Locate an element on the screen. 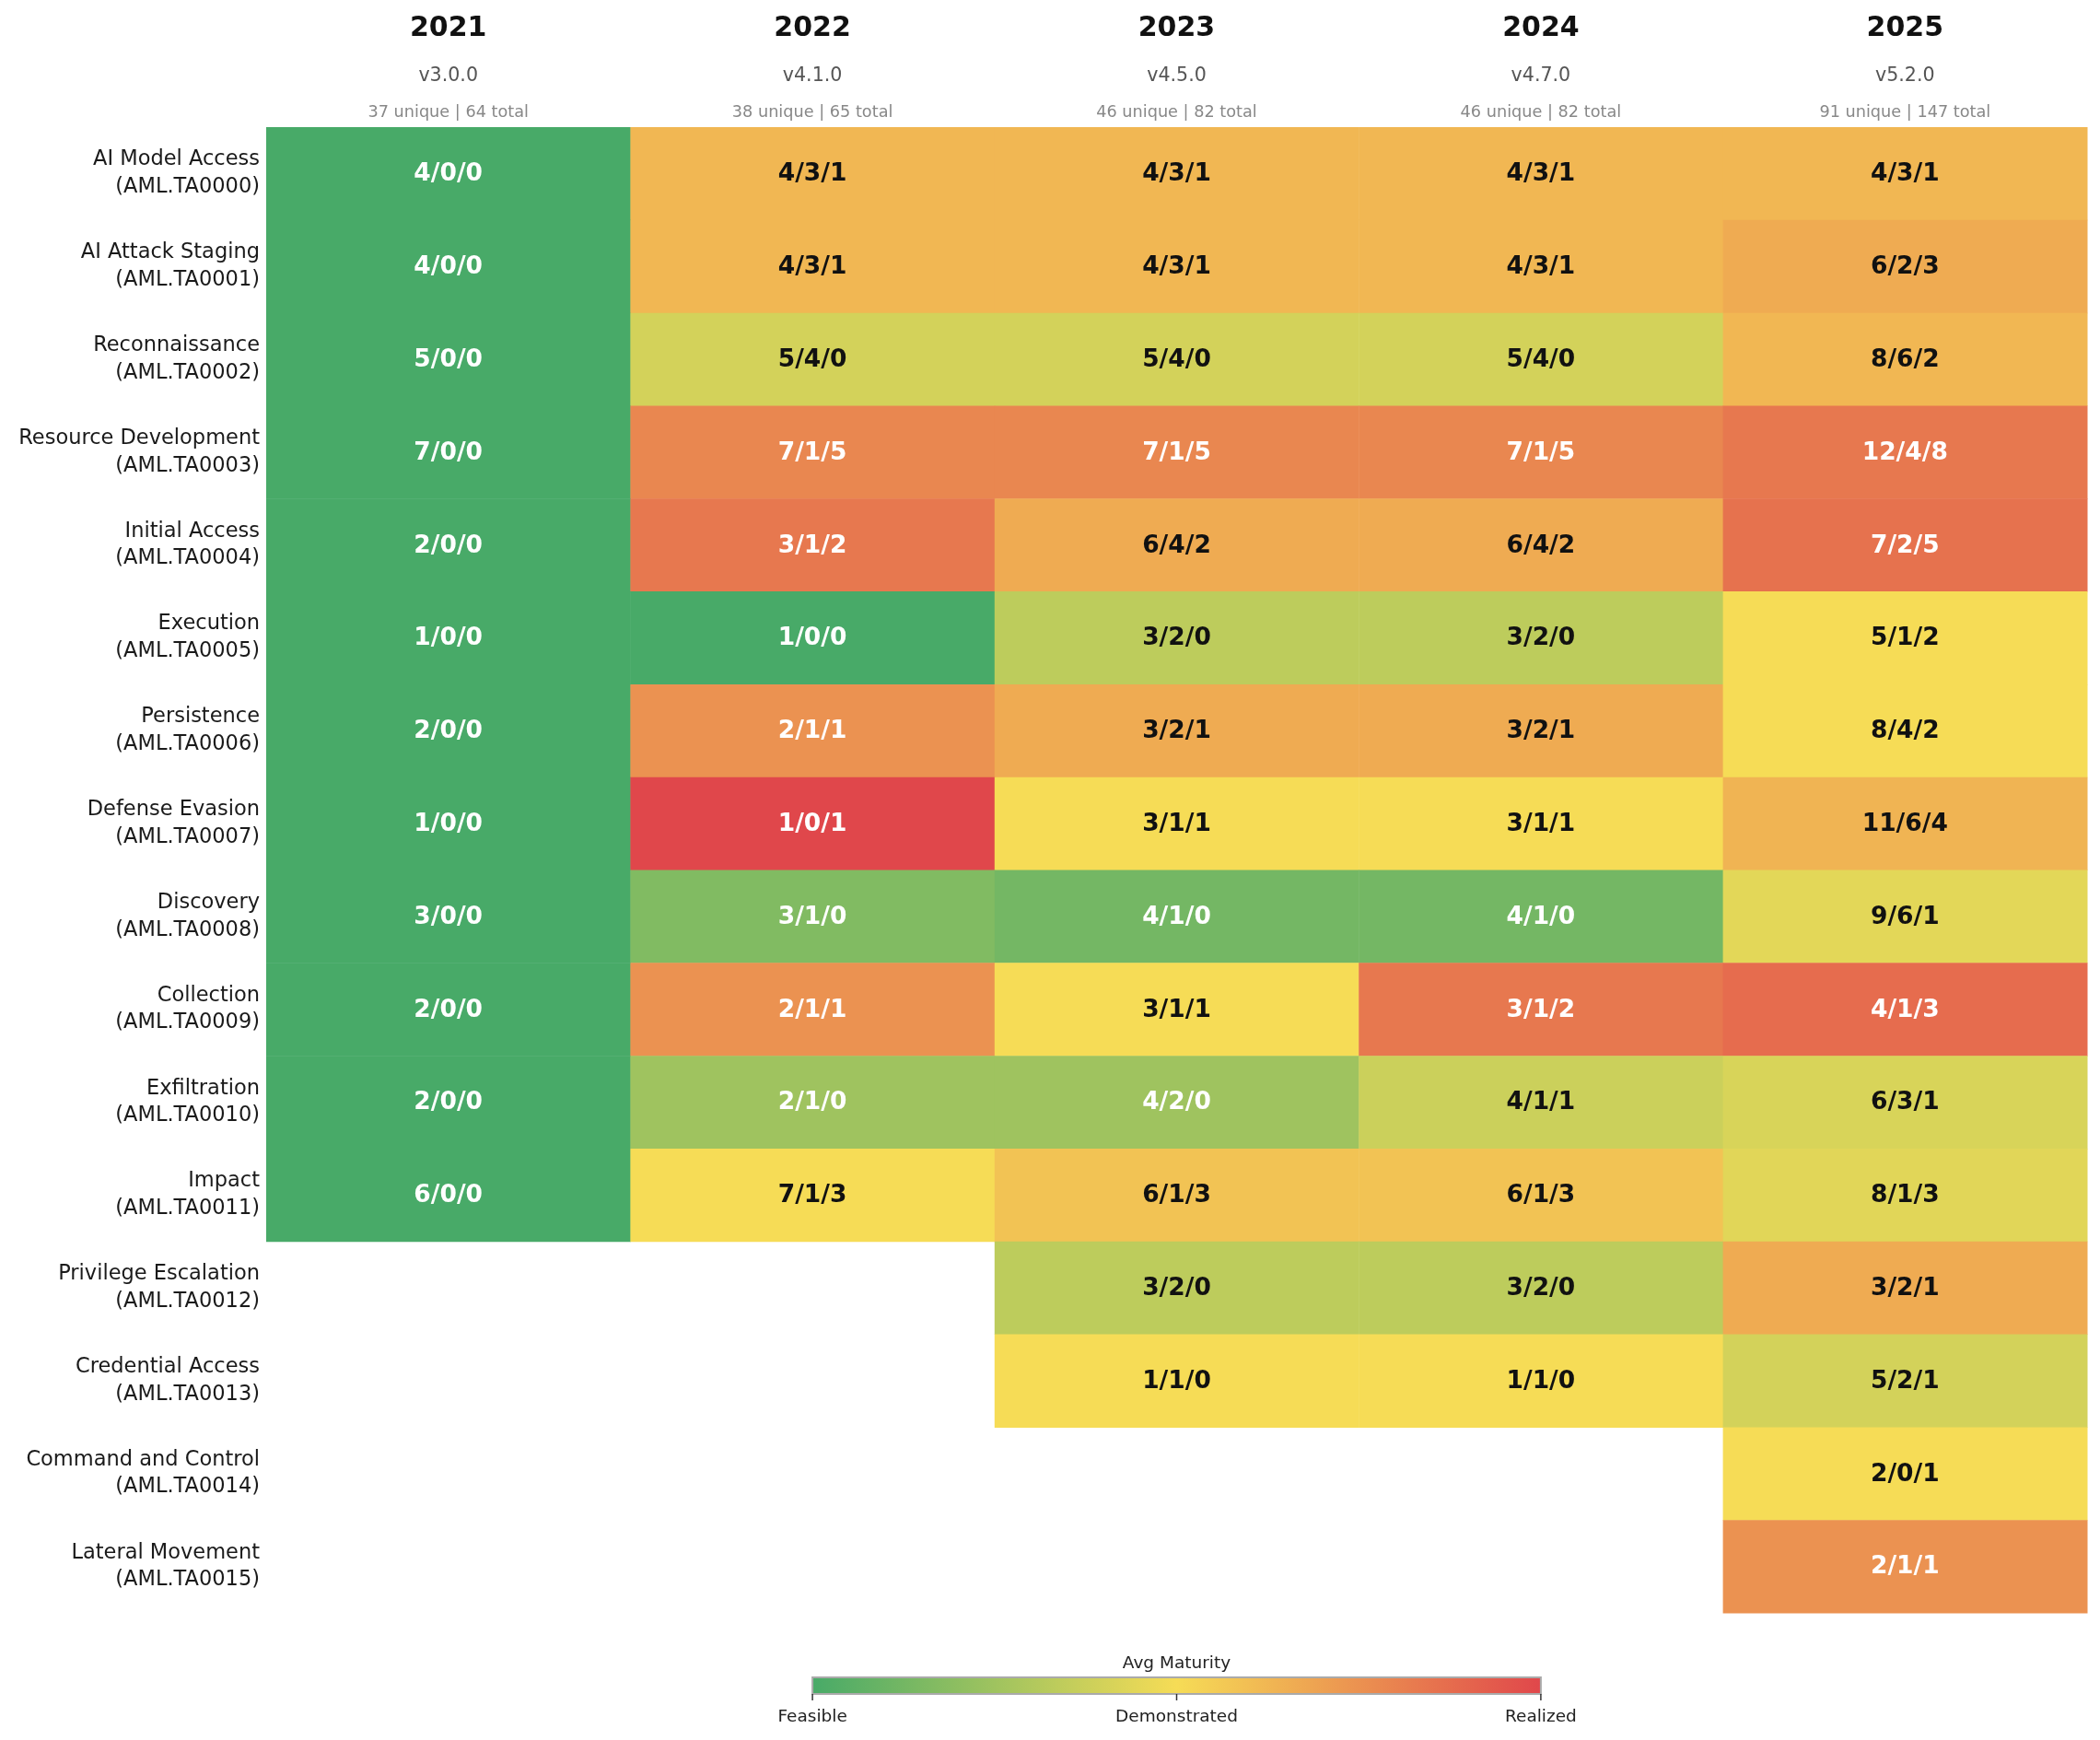  x-tick-label: 2025 is located at coordinates (1905, 25).